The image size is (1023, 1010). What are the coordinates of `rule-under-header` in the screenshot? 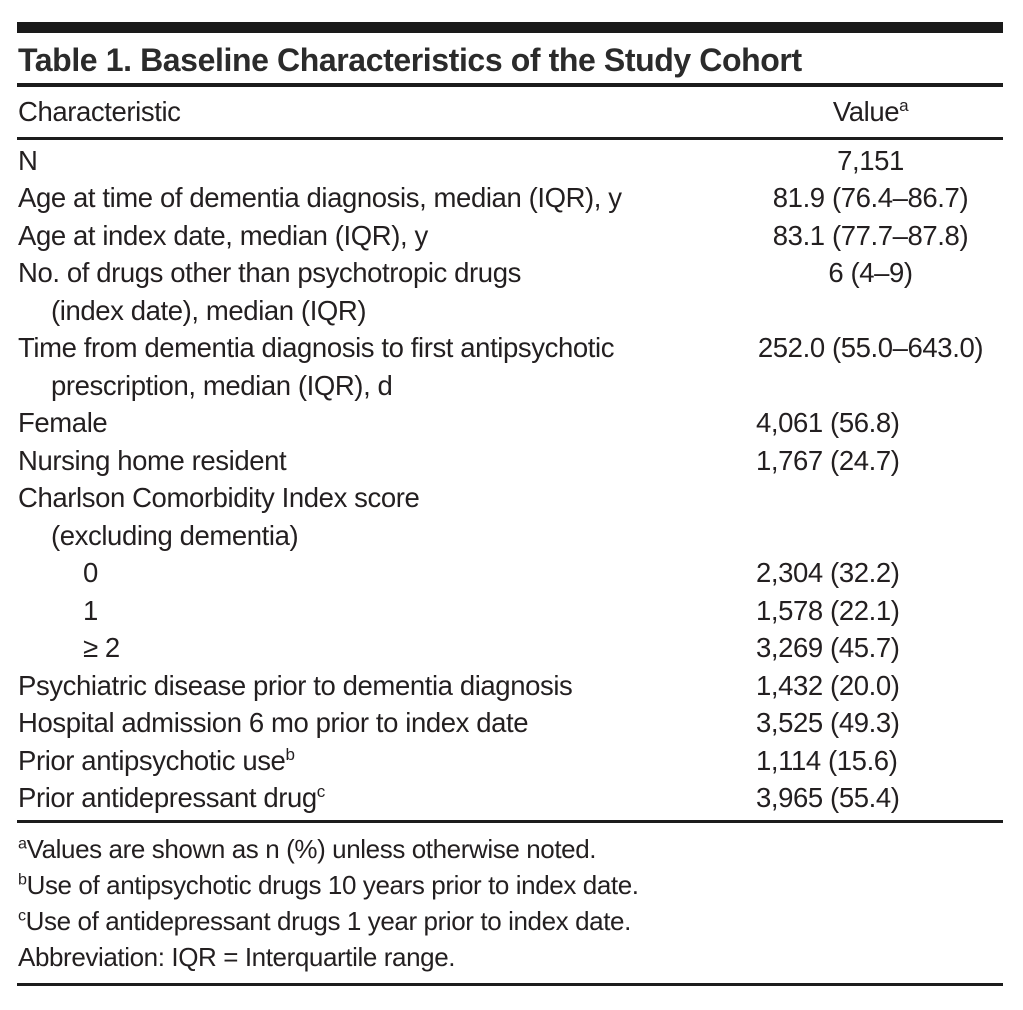 It's located at (510, 138).